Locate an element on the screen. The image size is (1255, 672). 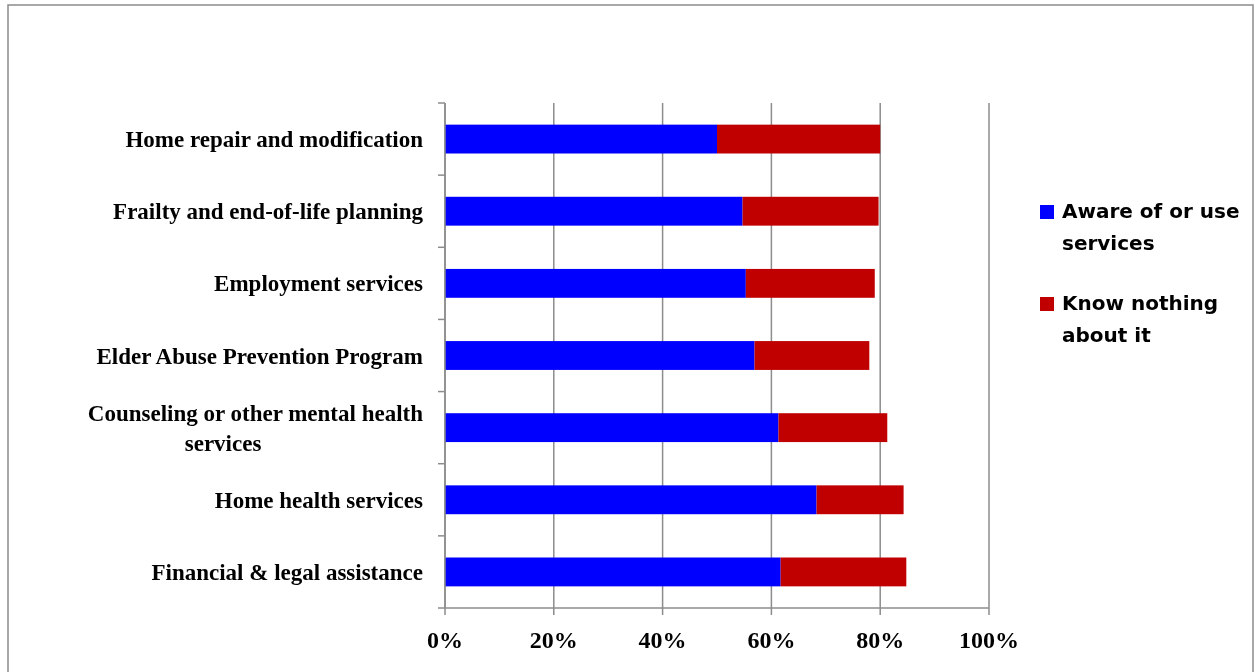
y-tick-label: Elder Abuse Prevention Program is located at coordinates (259, 355).